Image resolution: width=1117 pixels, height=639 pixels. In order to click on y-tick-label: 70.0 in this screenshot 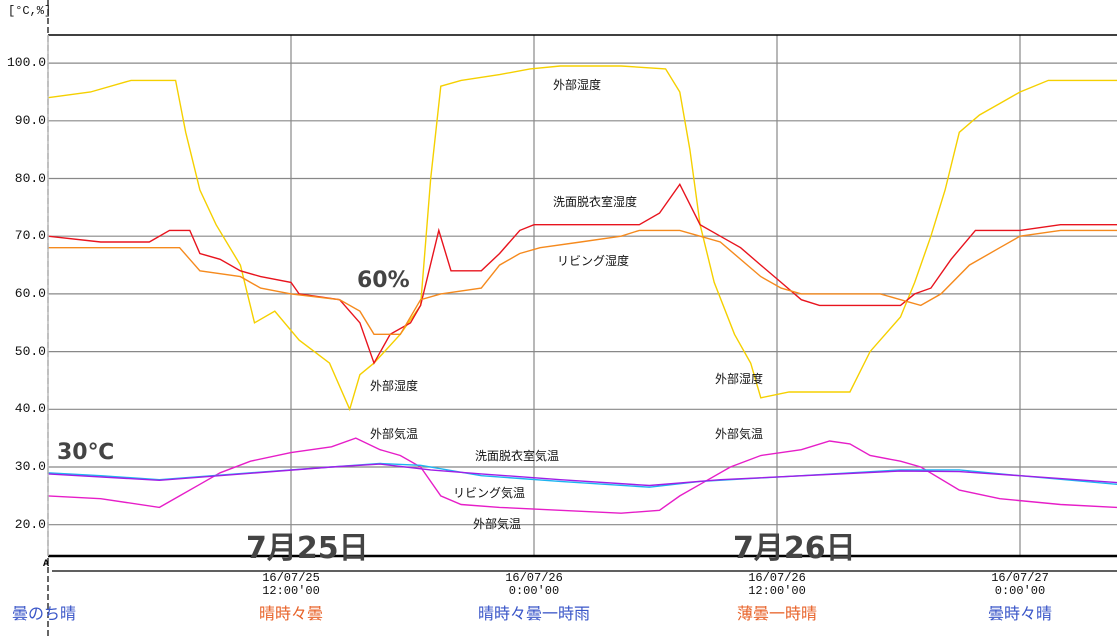, I will do `click(30, 236)`.